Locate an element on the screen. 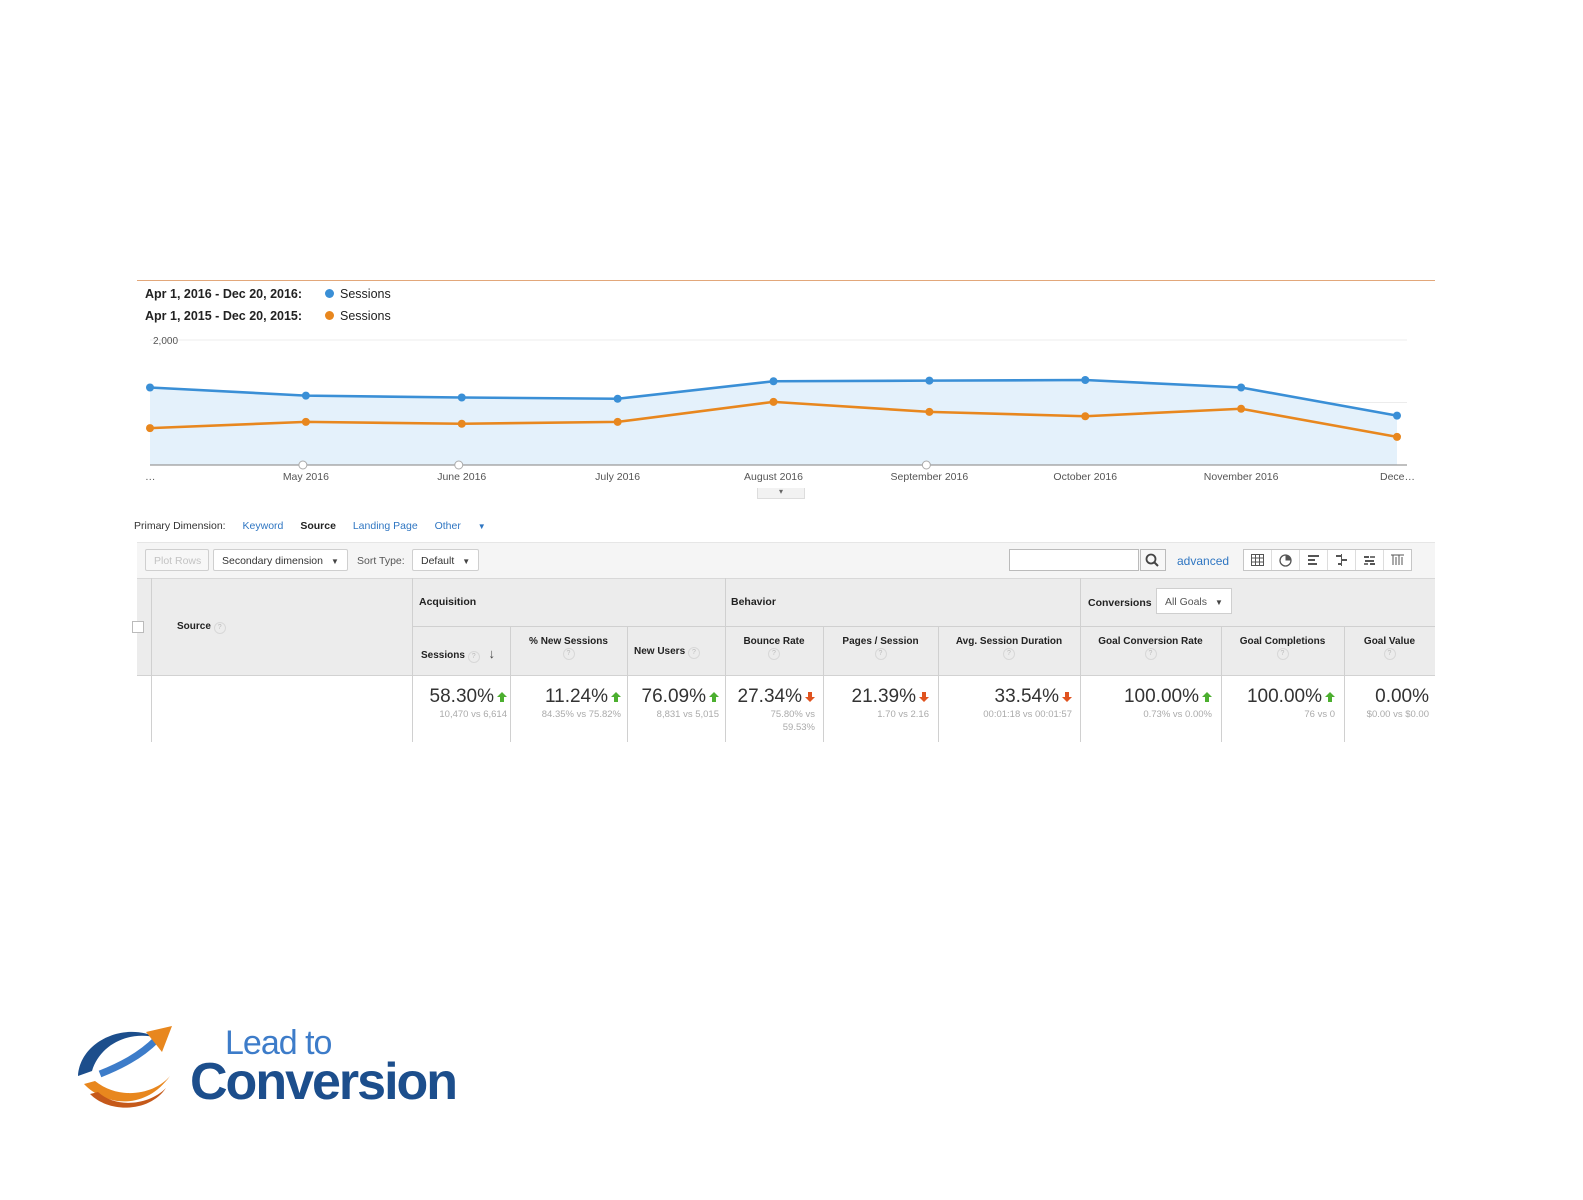 Image resolution: width=1583 pixels, height=1200 pixels. select-all-checkbox is located at coordinates (138, 627).